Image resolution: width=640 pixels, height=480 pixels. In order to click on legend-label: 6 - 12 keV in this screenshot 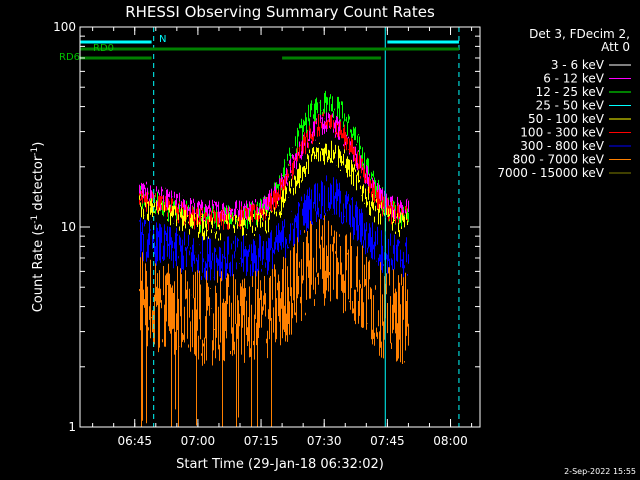, I will do `click(574, 79)`.